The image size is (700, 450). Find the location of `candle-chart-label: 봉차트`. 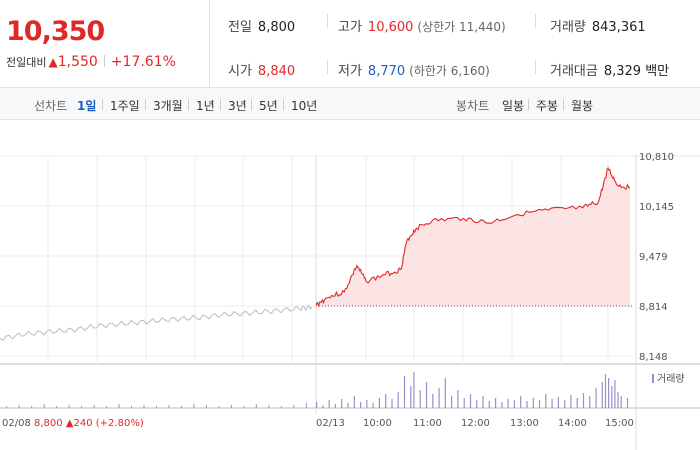

candle-chart-label: 봉차트 is located at coordinates (473, 106).